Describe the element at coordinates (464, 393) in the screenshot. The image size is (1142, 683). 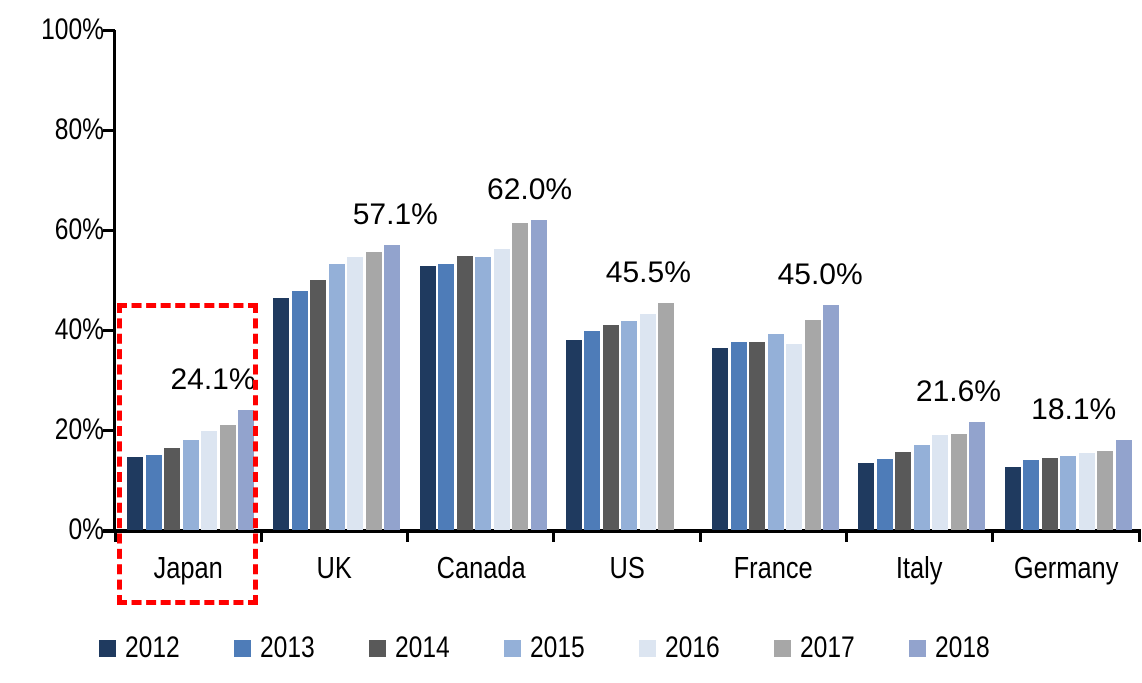
I see `bar-canada-2014` at that location.